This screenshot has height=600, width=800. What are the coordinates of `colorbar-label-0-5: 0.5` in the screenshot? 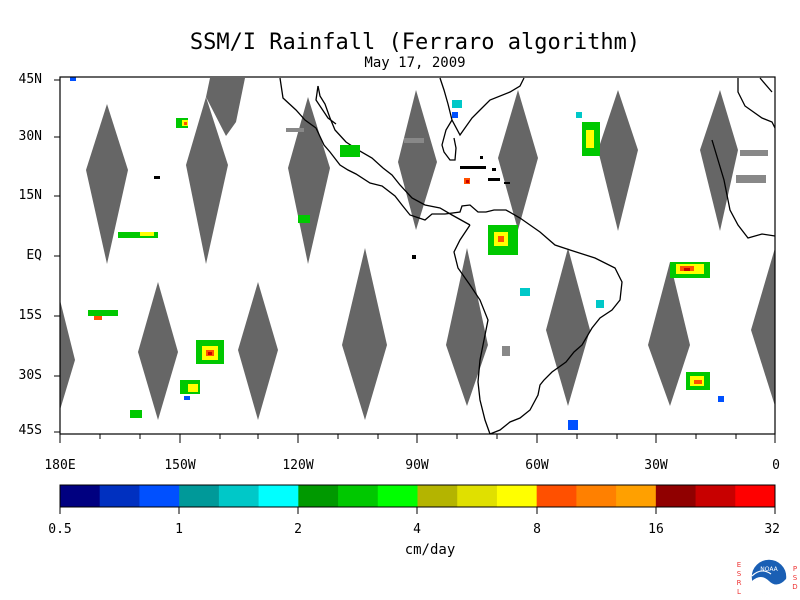 It's located at (60, 529).